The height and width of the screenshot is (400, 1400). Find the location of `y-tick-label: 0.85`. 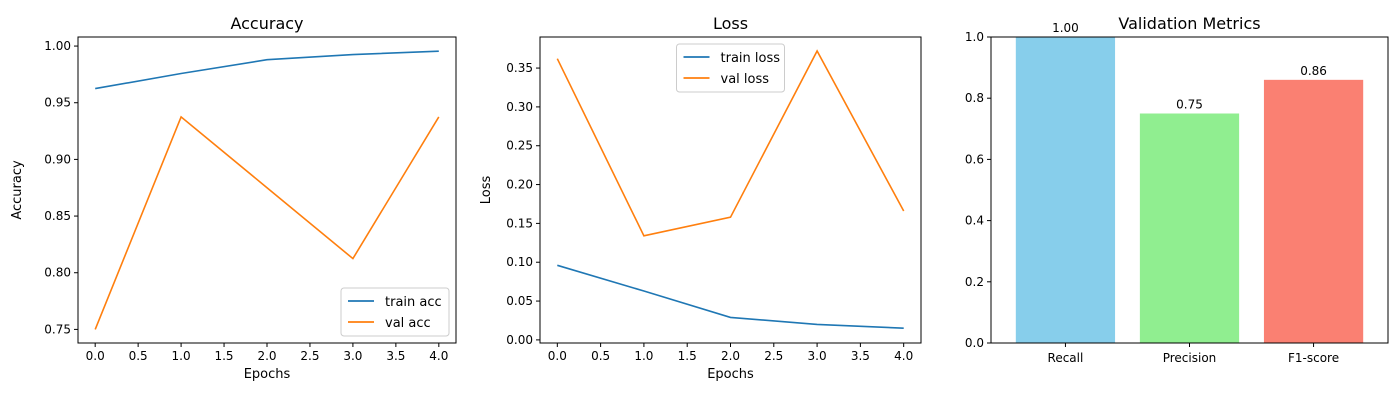

y-tick-label: 0.85 is located at coordinates (57, 216).